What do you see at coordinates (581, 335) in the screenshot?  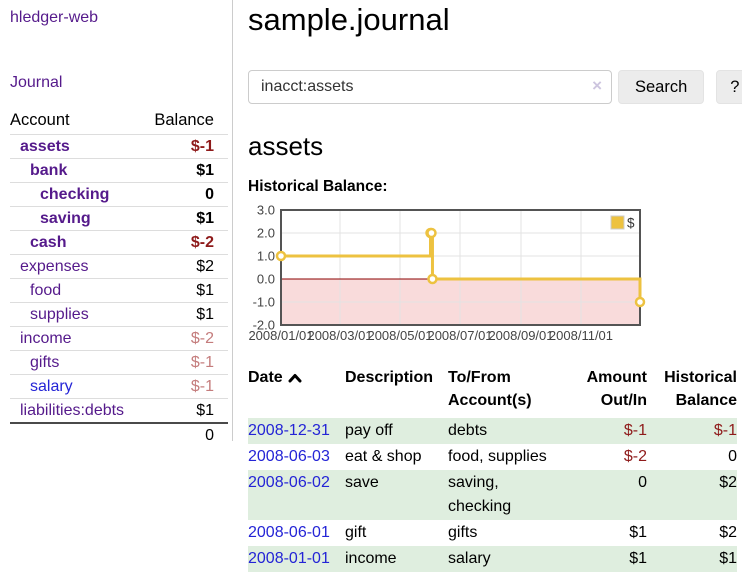 I see `svg-text: 2008/11/01` at bounding box center [581, 335].